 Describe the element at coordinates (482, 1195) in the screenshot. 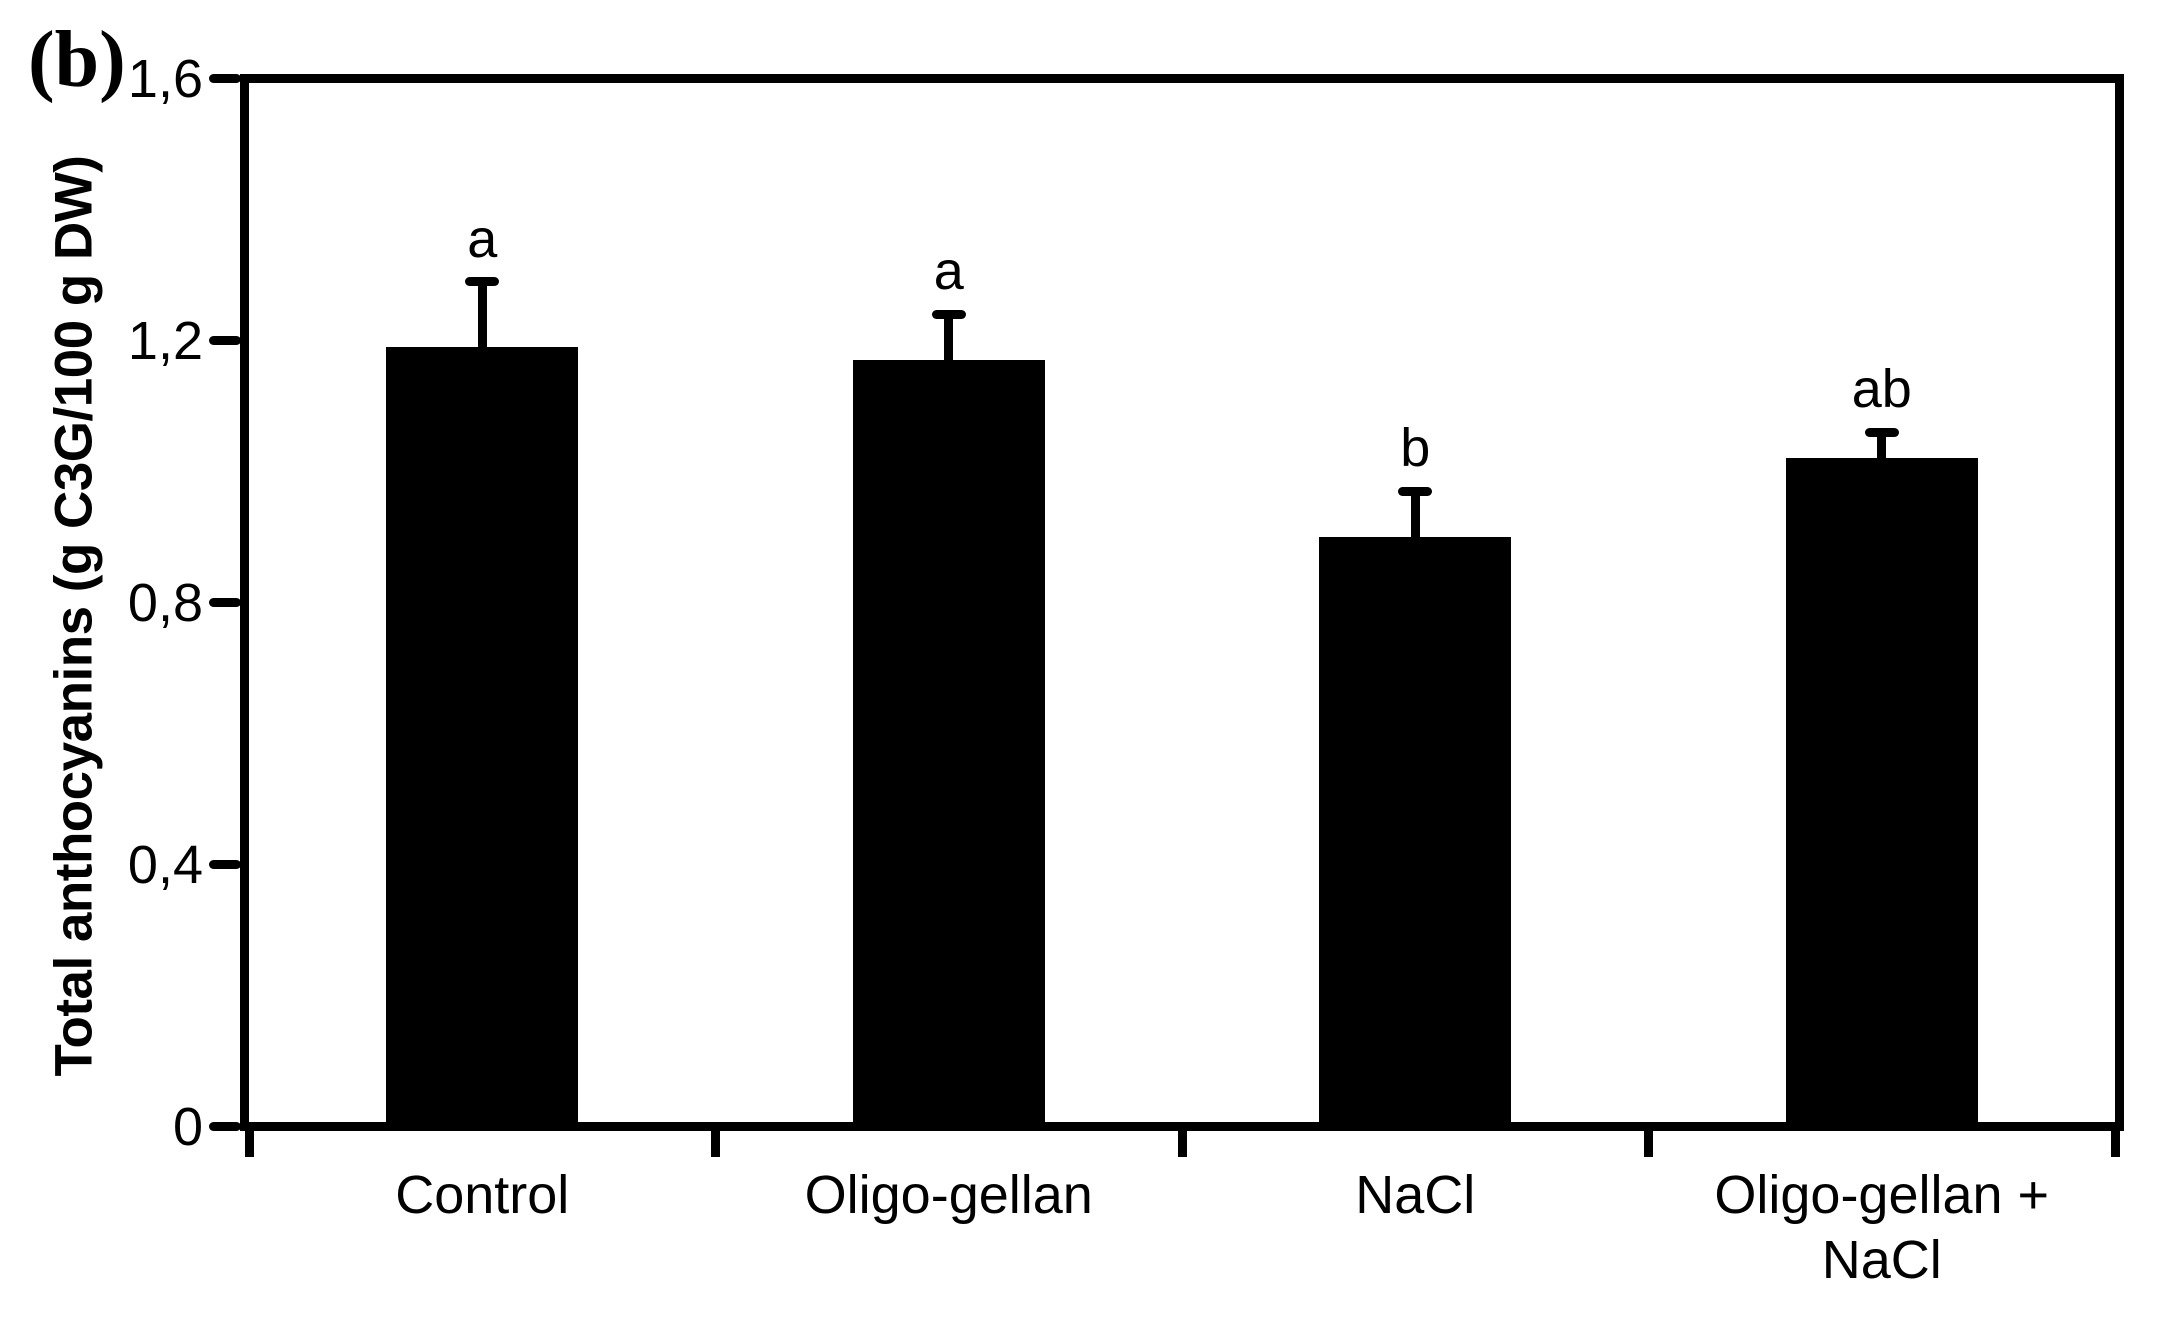

I see `x-category-label: Control` at that location.